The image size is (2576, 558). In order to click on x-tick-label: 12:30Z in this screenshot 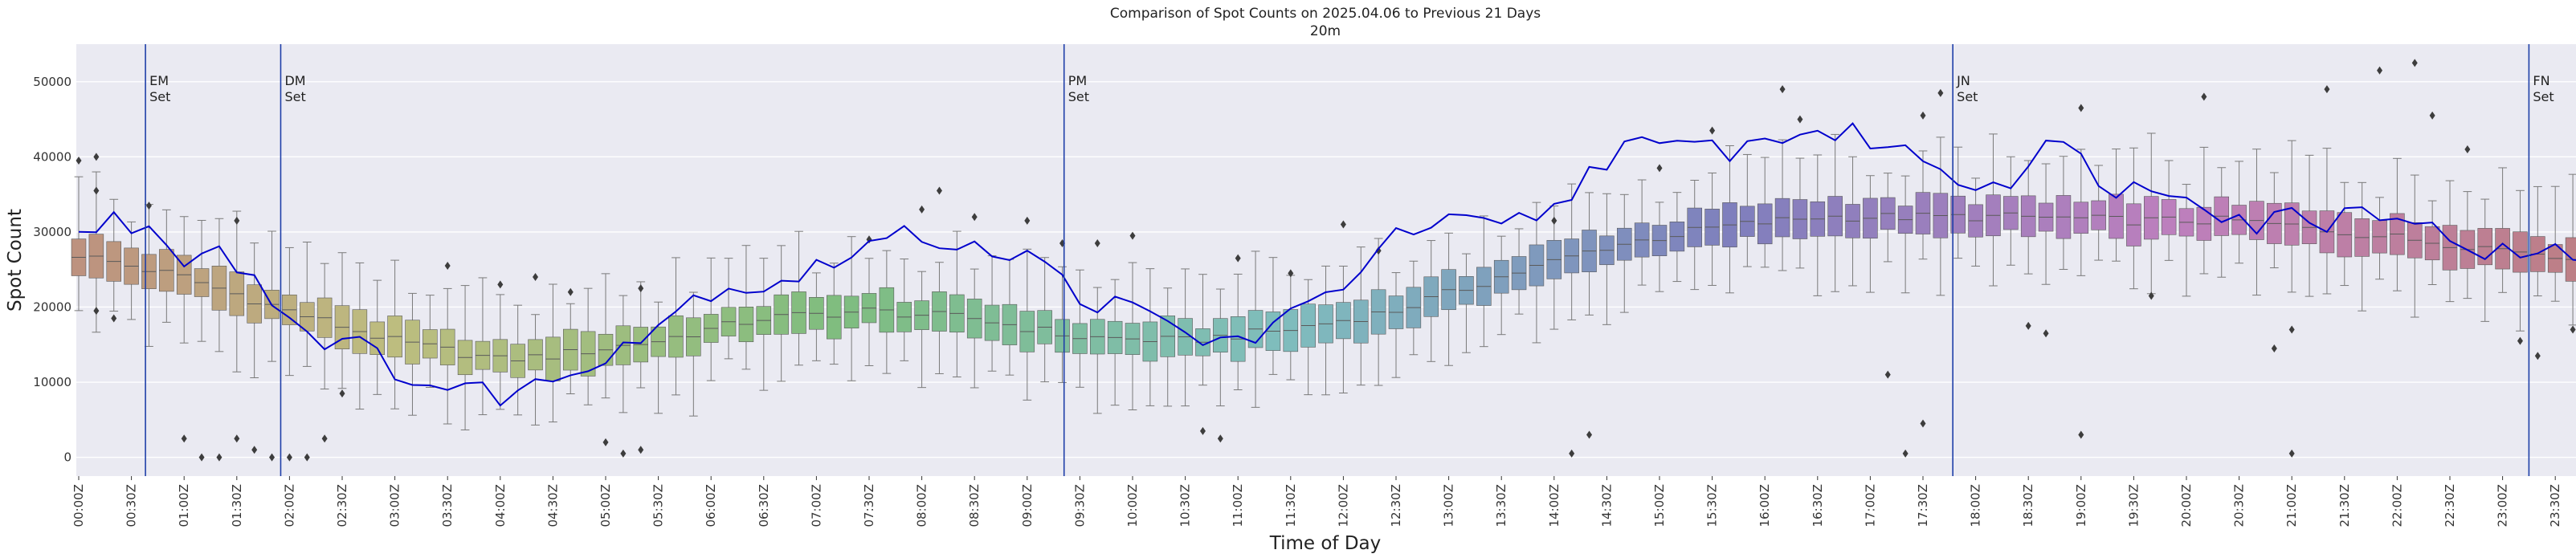, I will do `click(1396, 505)`.